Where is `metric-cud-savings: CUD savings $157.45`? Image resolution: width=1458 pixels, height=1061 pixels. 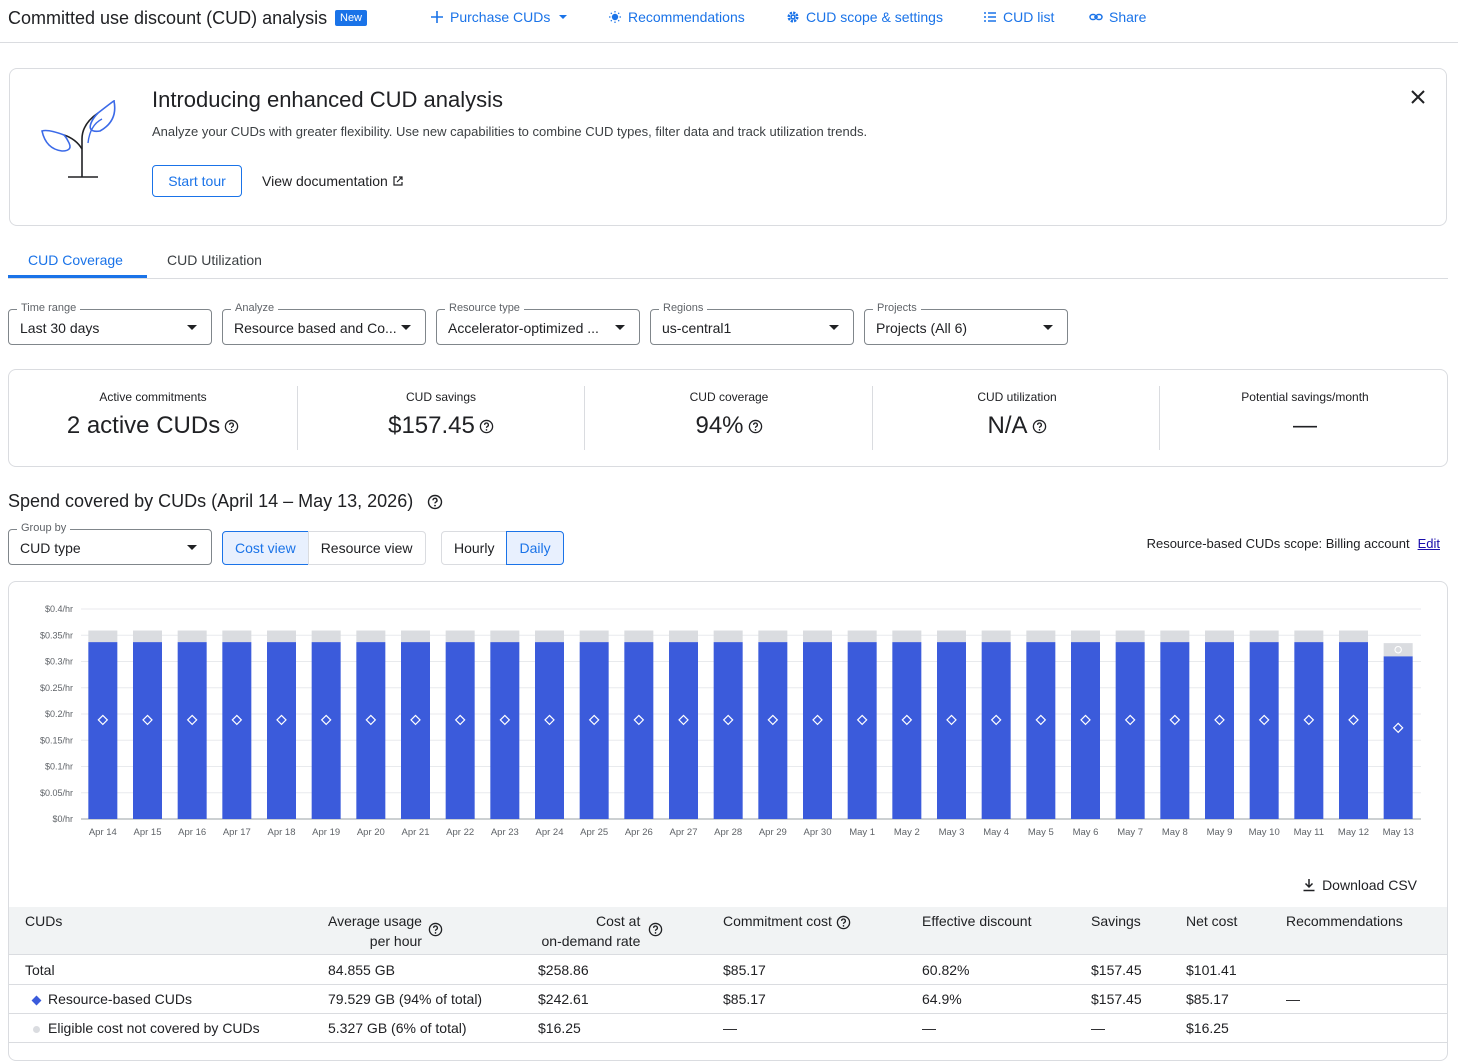
metric-cud-savings: CUD savings $157.45 is located at coordinates (441, 419).